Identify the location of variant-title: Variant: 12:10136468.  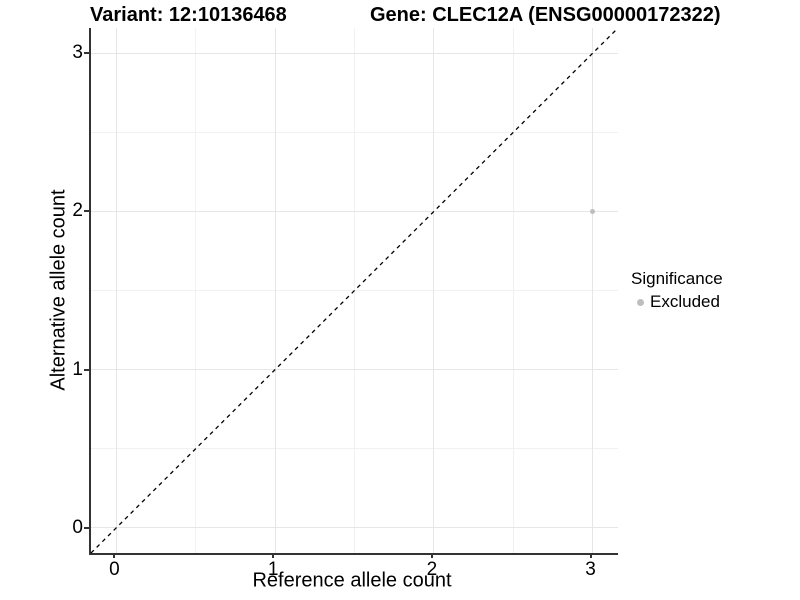
(188, 15).